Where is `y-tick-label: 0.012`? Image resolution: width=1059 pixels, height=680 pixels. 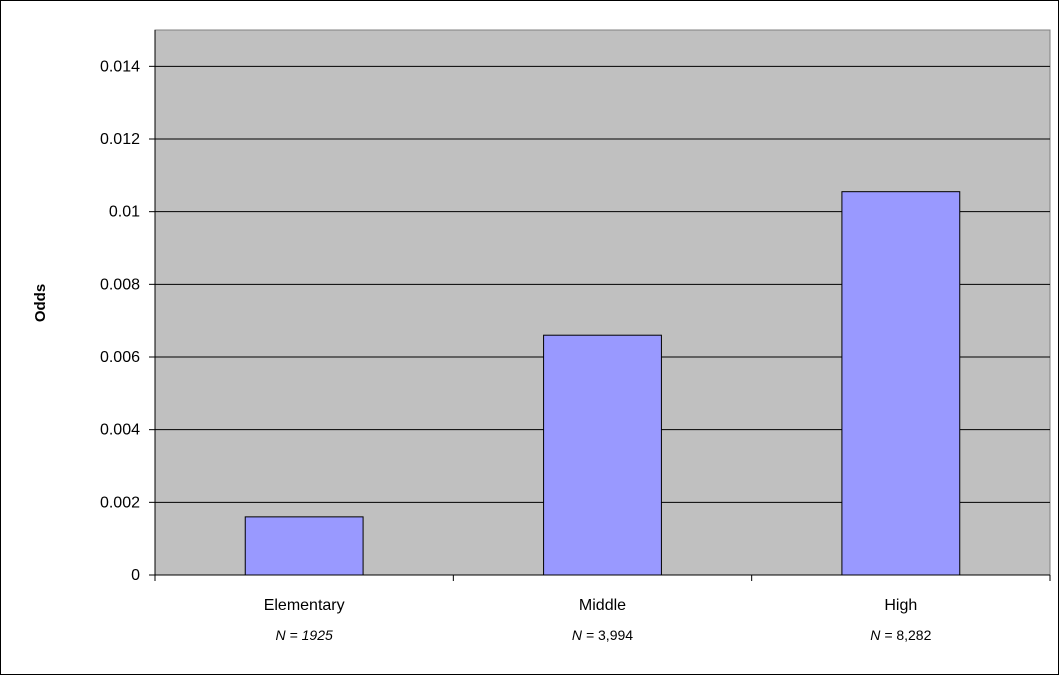
y-tick-label: 0.012 is located at coordinates (120, 139).